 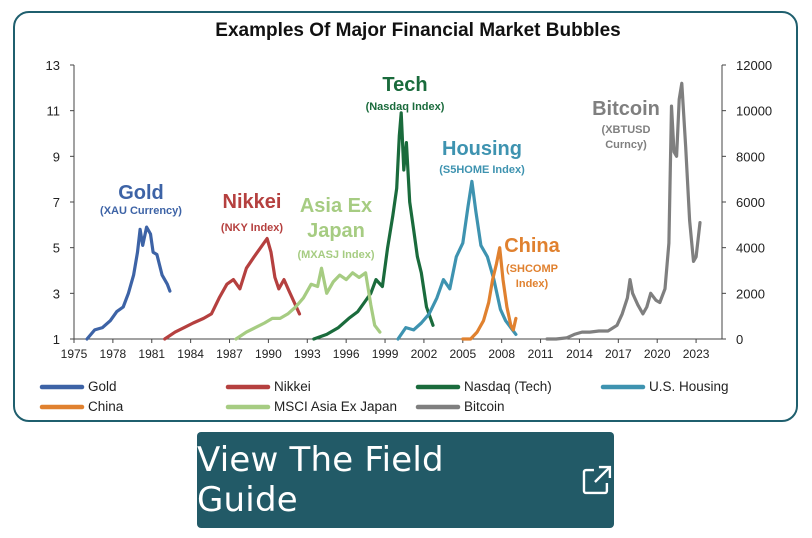 I want to click on x-tick-label: 1975, so click(x=74, y=354).